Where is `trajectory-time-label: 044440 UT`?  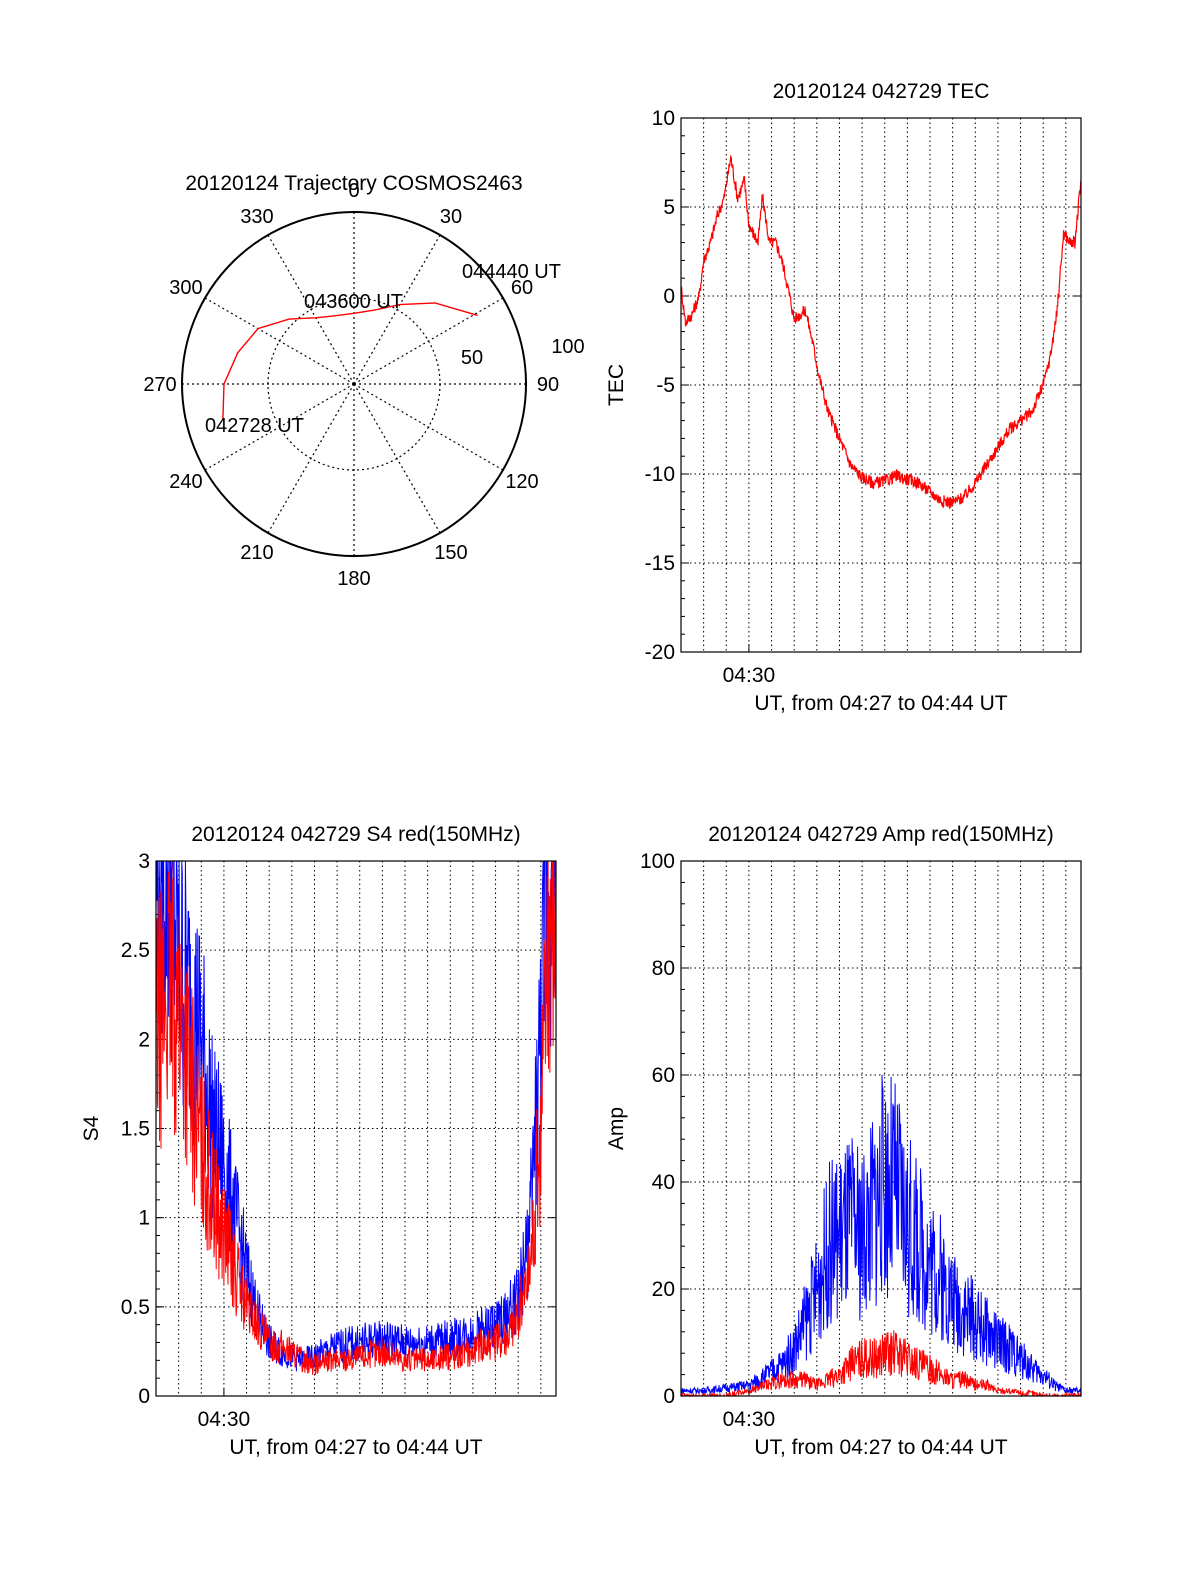 trajectory-time-label: 044440 UT is located at coordinates (511, 272).